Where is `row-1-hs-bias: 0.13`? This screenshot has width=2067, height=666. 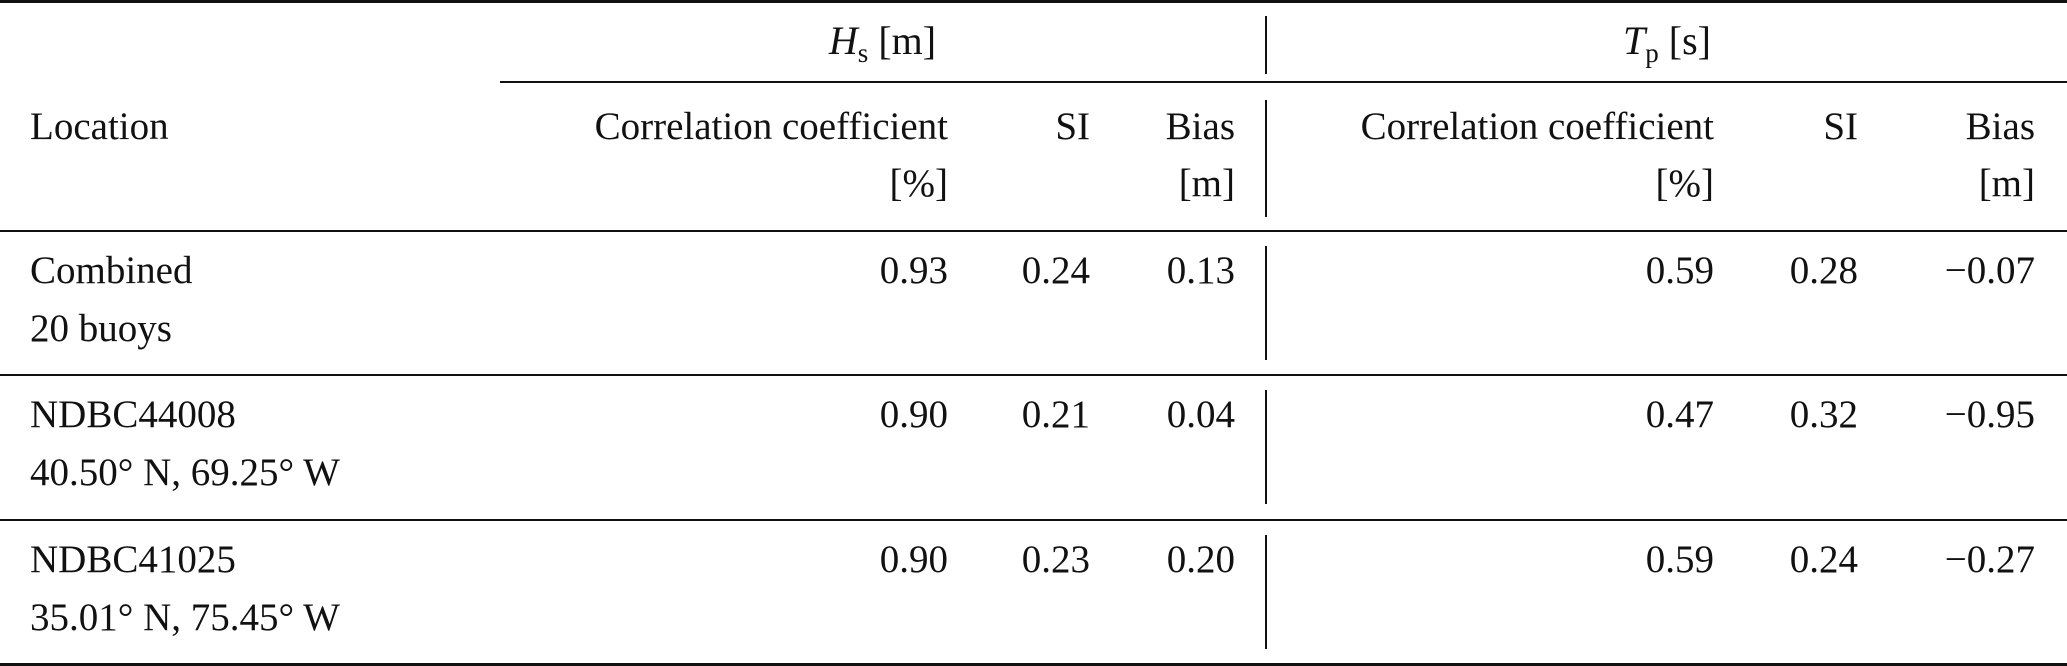
row-1-hs-bias: 0.13 is located at coordinates (1200, 270).